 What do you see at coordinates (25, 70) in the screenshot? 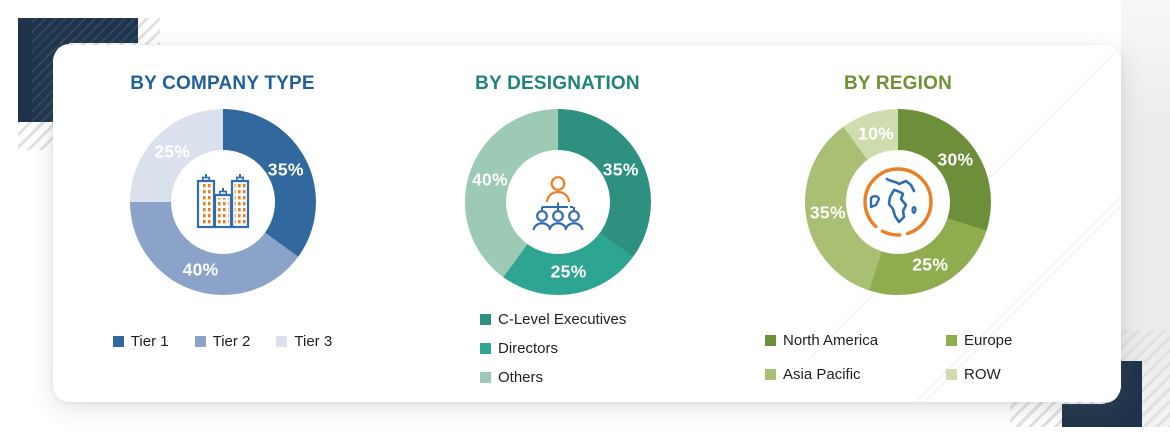
I see `top-left-navy-strip` at bounding box center [25, 70].